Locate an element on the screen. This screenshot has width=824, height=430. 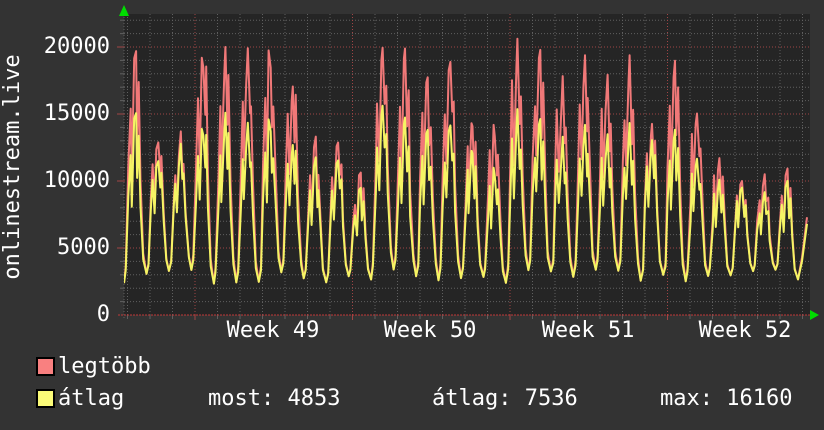
x-tick-label: Week 49 is located at coordinates (273, 330).